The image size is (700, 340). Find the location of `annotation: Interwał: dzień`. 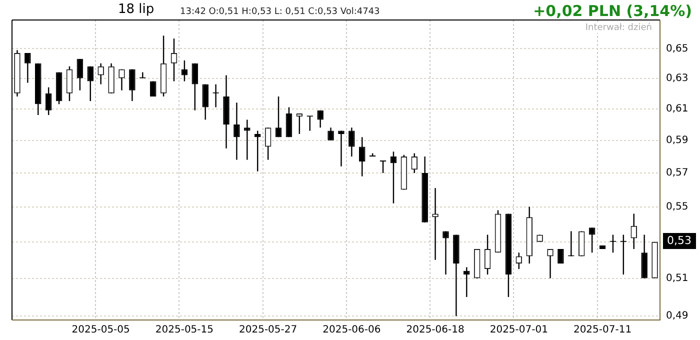

annotation: Interwał: dzień is located at coordinates (618, 28).